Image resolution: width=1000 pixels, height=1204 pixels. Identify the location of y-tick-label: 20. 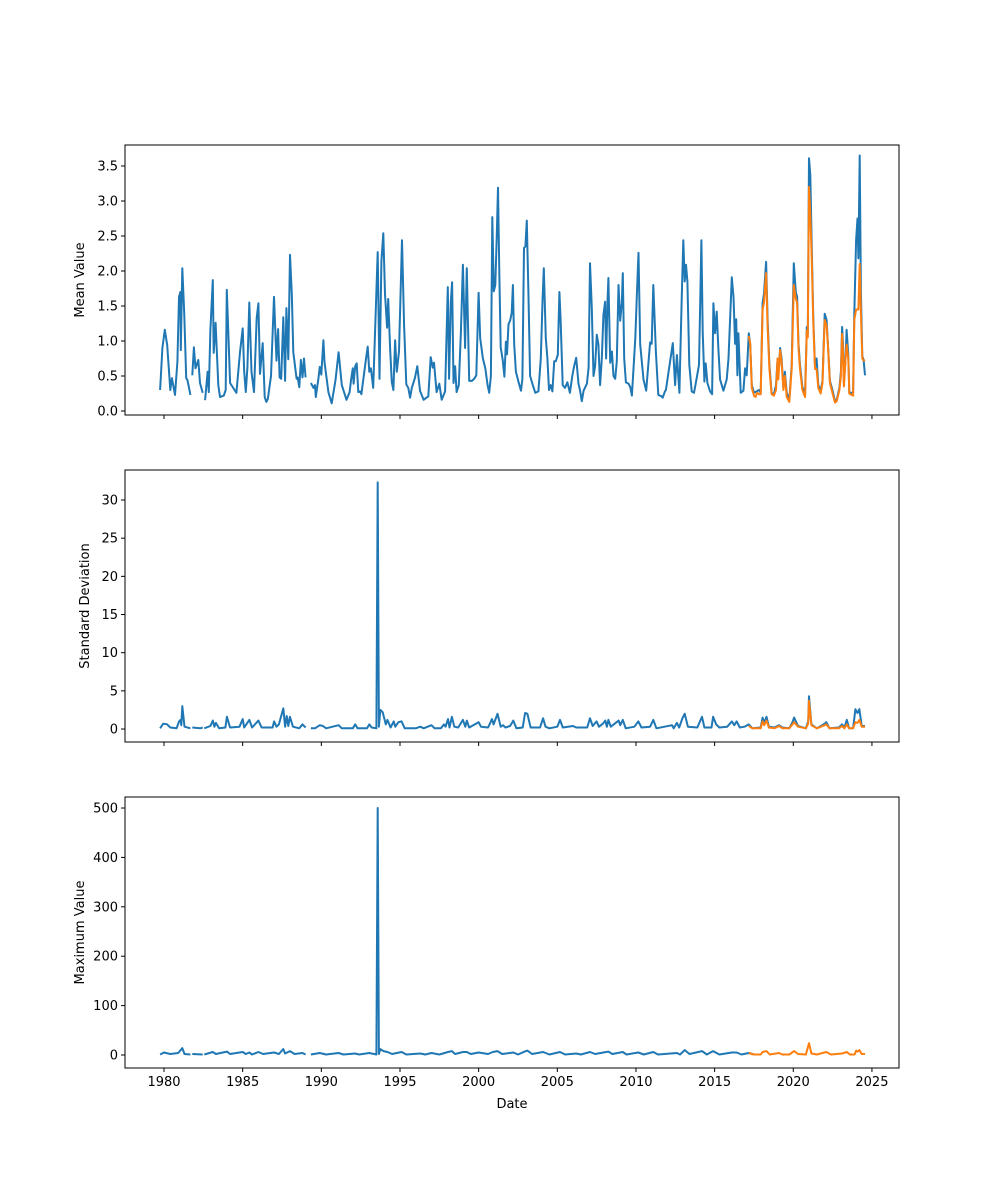
(109, 577).